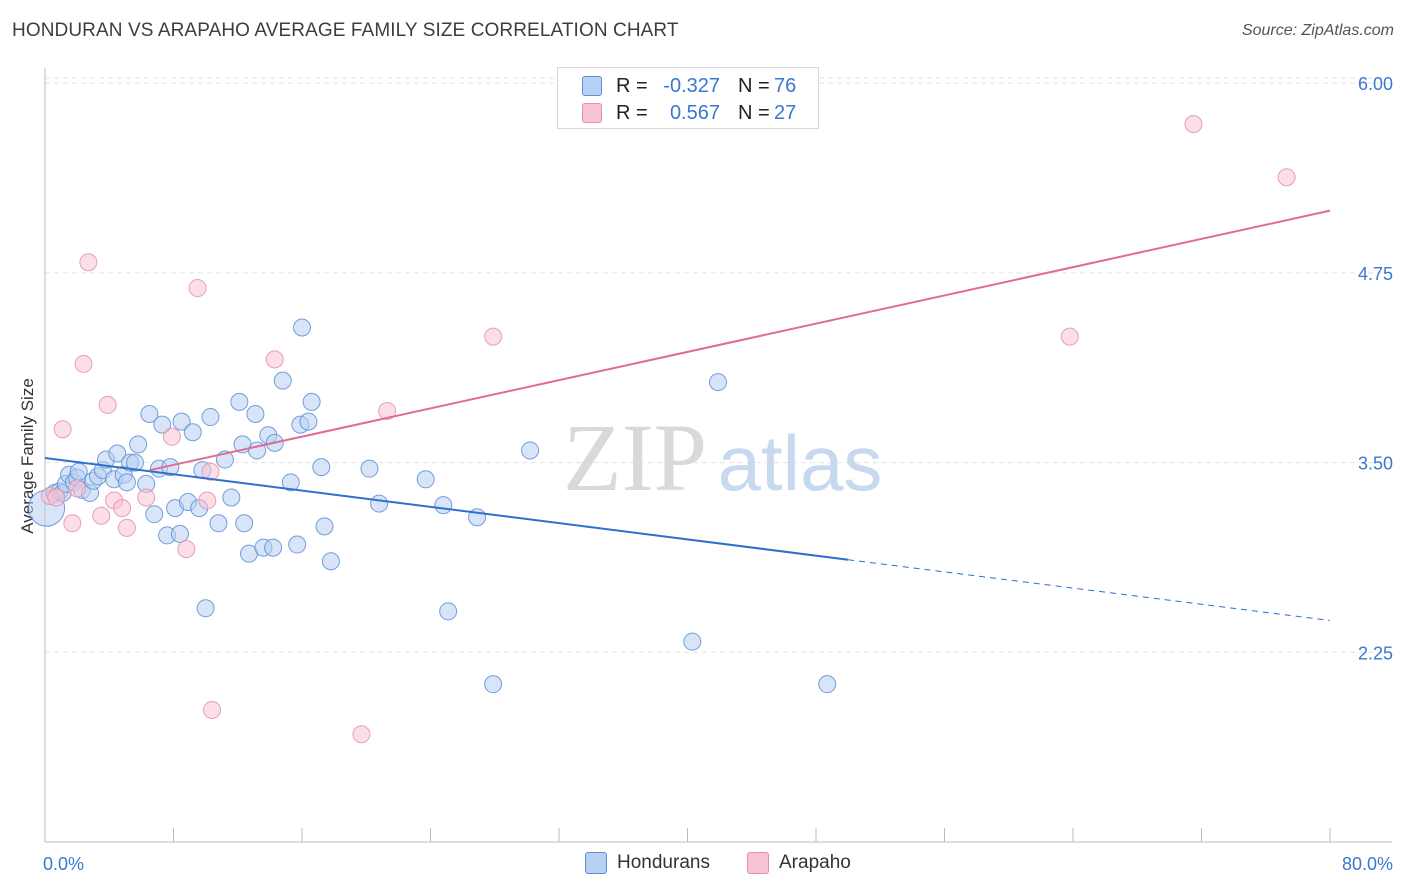 Image resolution: width=1406 pixels, height=892 pixels. Describe the element at coordinates (663, 862) in the screenshot. I see `hondurans-legend-label: Hondurans` at that location.